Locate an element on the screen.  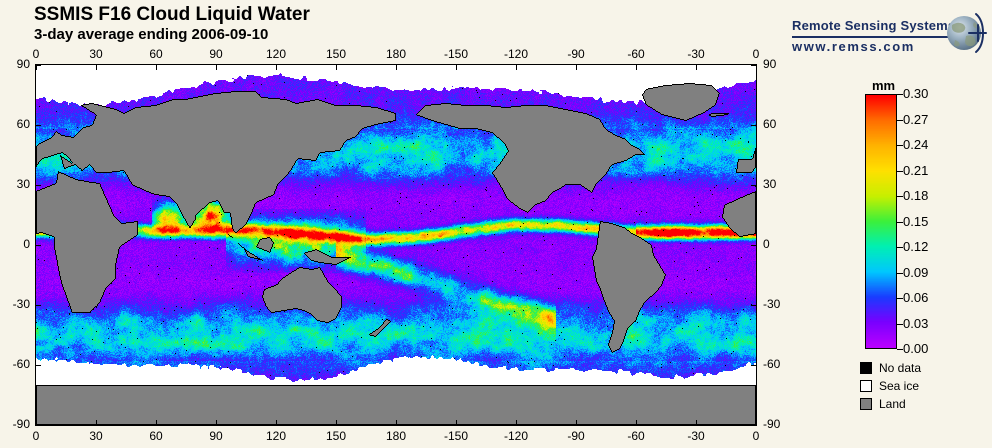
legend-label: Land is located at coordinates (892, 404).